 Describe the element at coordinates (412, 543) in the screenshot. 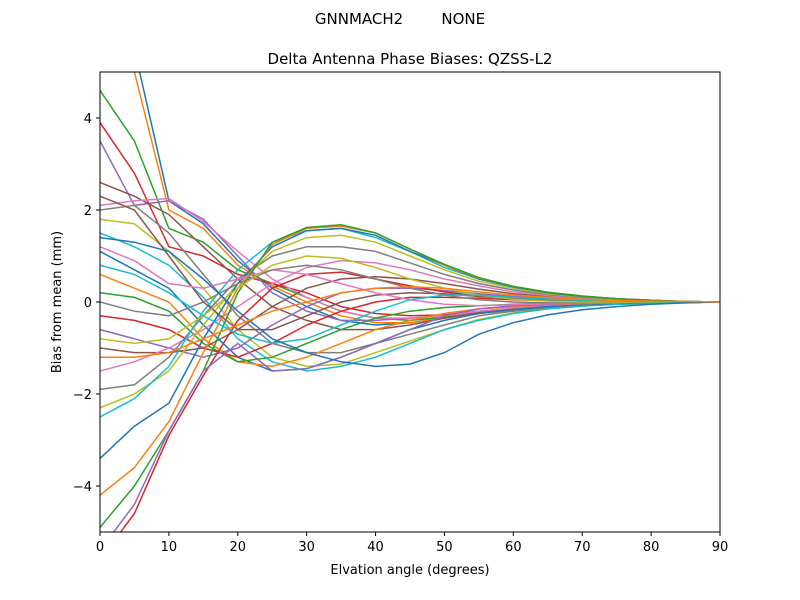

I see `x-axis: 0 10 20 30 40 50 60 70 80 90` at that location.